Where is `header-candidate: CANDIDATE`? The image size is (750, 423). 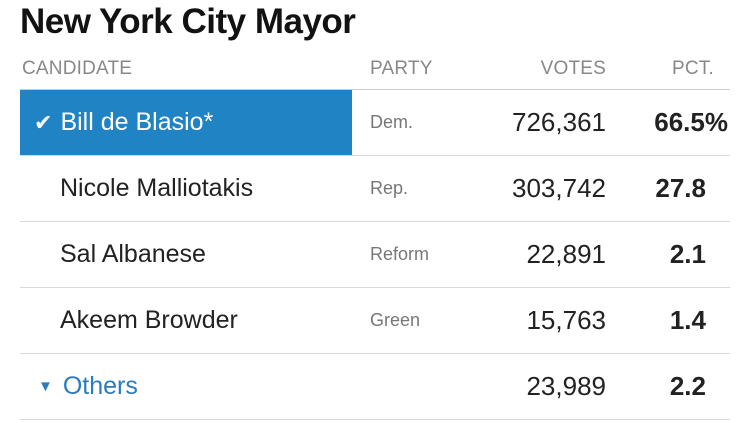
header-candidate: CANDIDATE is located at coordinates (77, 68).